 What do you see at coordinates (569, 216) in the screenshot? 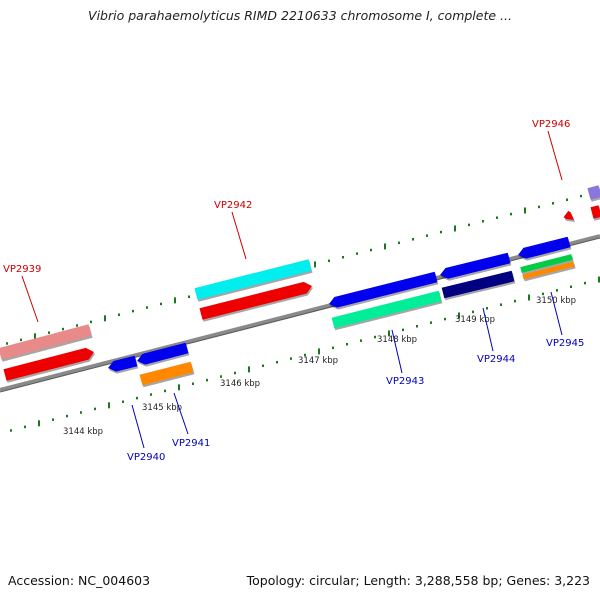
I see `gene-block-VP2946` at bounding box center [569, 216].